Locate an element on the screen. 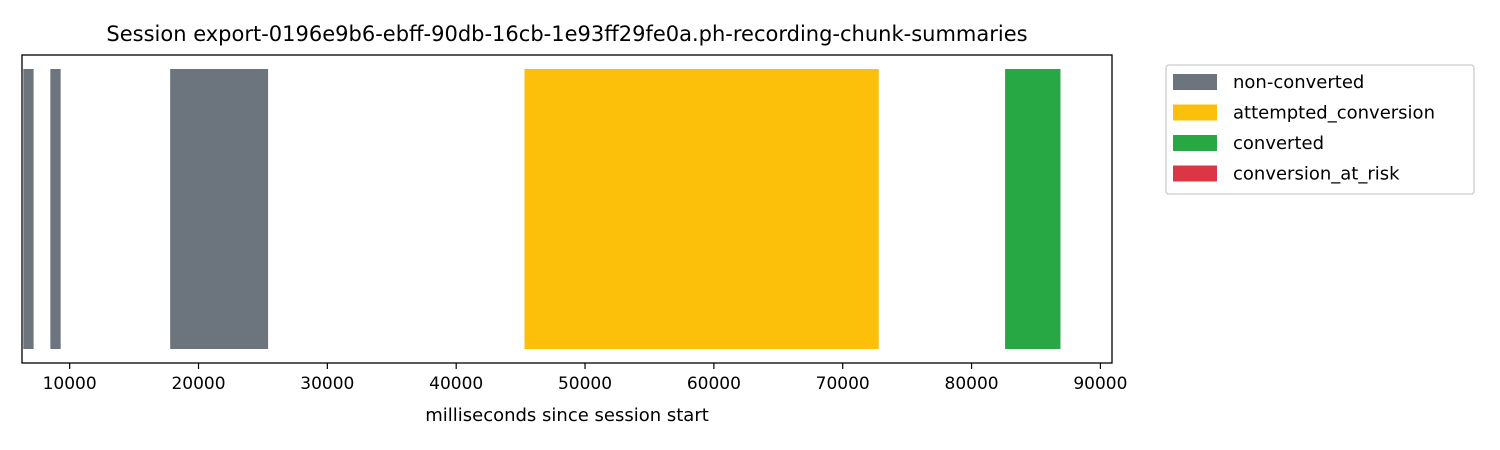  legend-frame is located at coordinates (1320, 129).